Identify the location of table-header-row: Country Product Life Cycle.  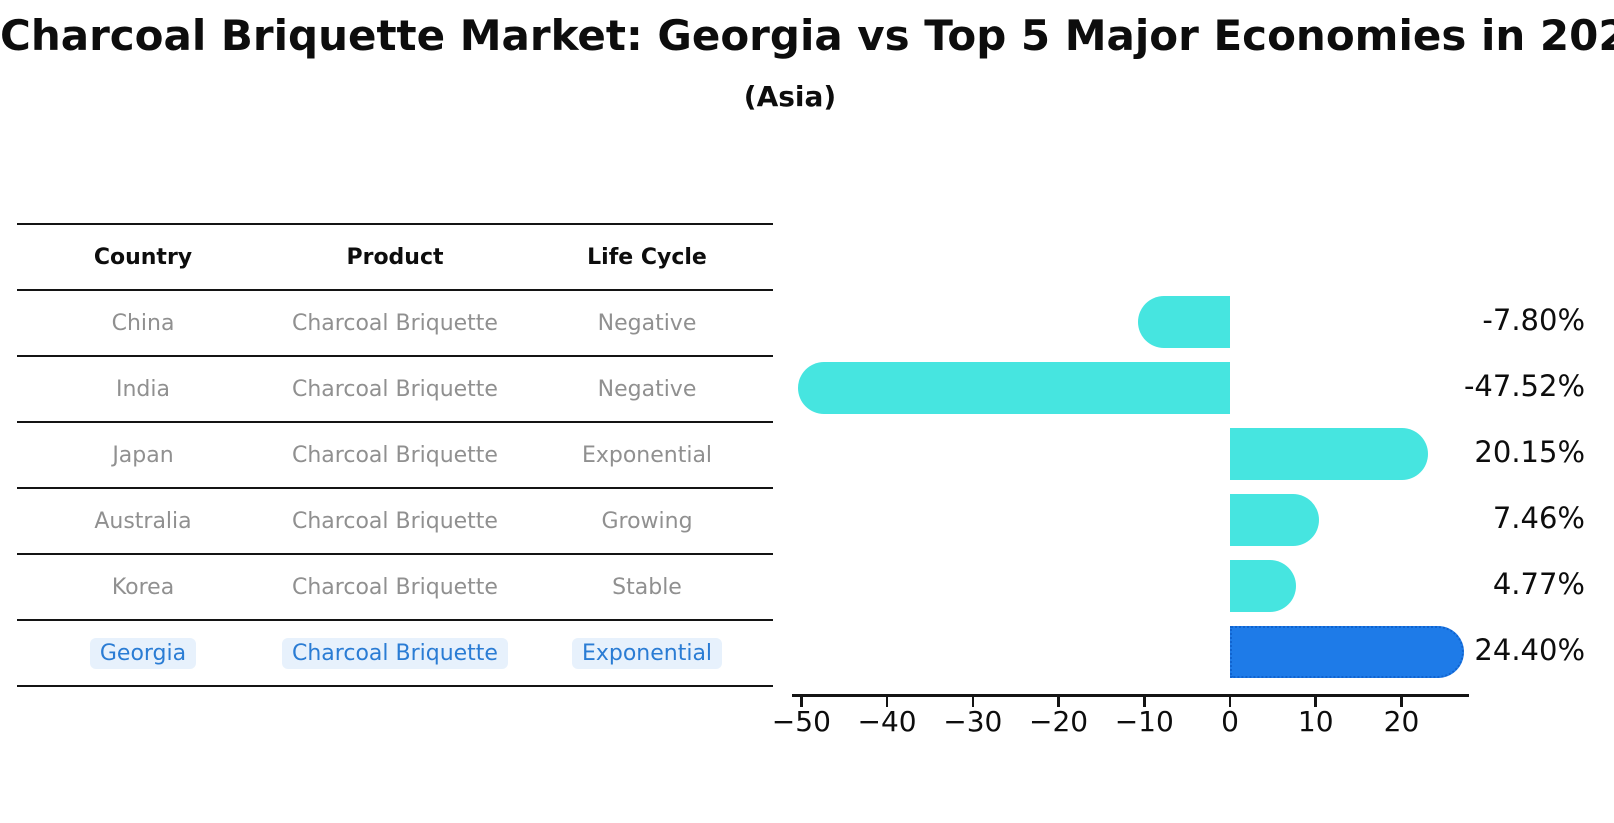
(395, 258).